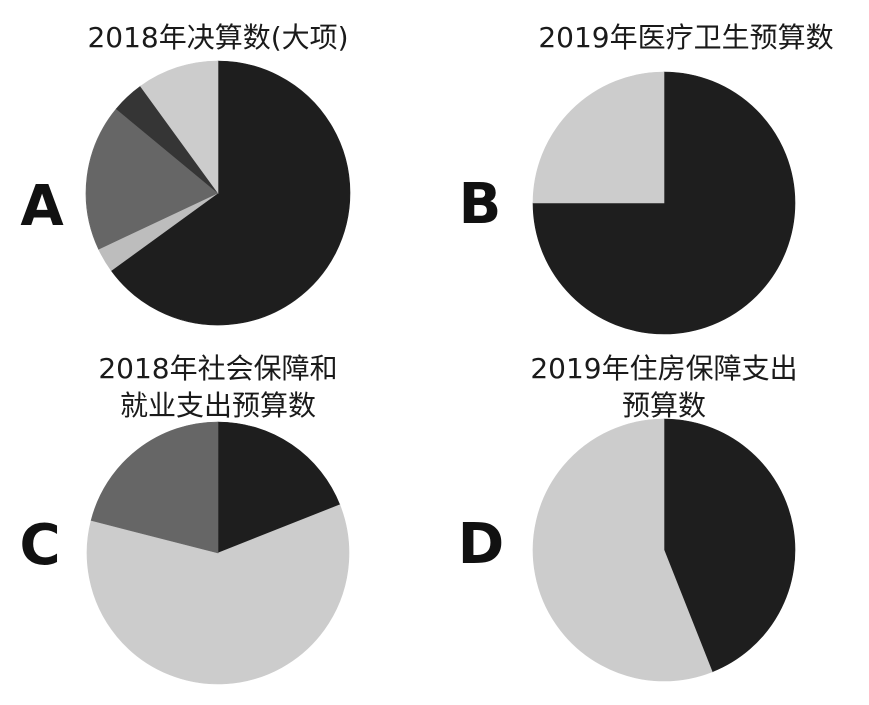 The image size is (869, 705). Describe the element at coordinates (664, 387) in the screenshot. I see `chart-title-d: 2019年住房保障支出 预算数` at that location.